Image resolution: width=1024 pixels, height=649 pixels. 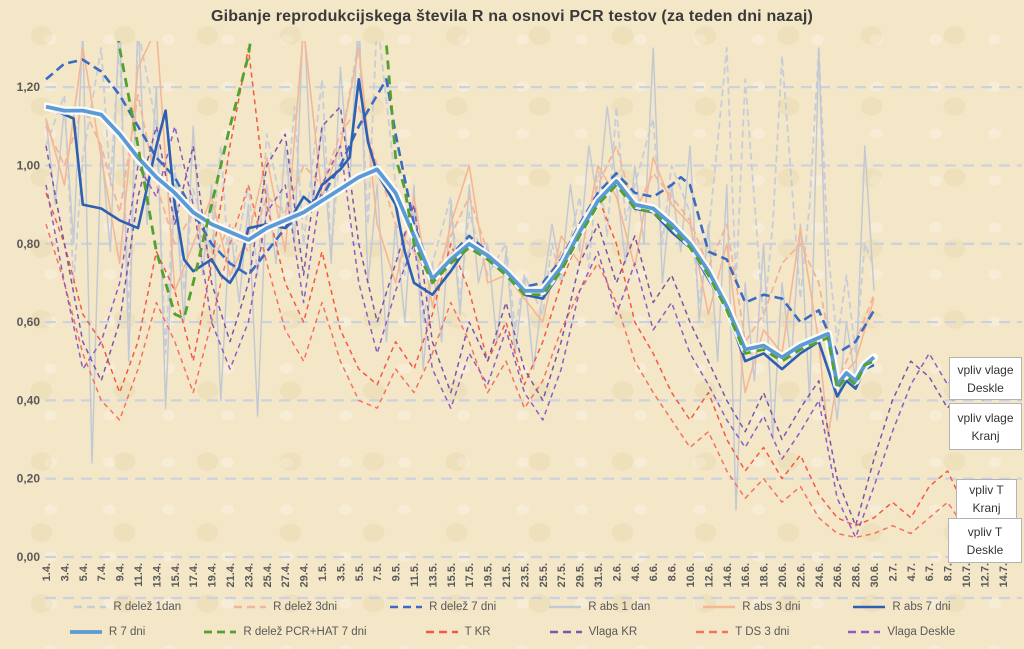 I want to click on x-axis-label: 1.5., so click(x=323, y=572).